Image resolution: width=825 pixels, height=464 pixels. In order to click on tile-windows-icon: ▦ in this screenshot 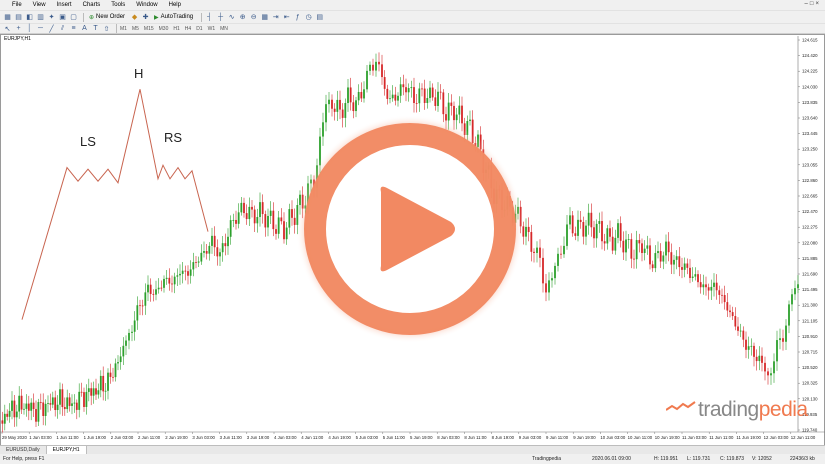, I will do `click(264, 17)`.